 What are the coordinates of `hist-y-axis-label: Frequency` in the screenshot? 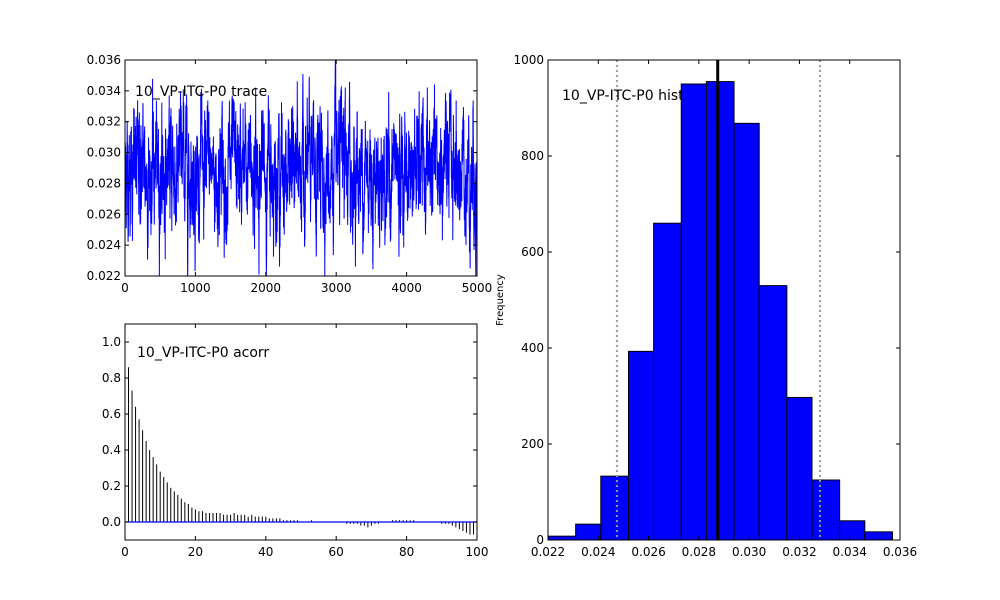 It's located at (500, 300).